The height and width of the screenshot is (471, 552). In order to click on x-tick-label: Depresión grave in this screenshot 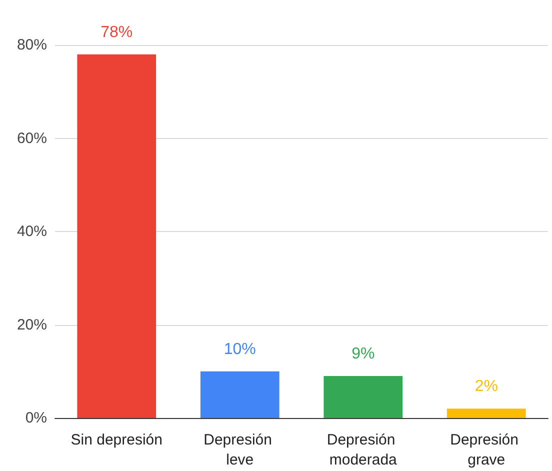, I will do `click(486, 450)`.